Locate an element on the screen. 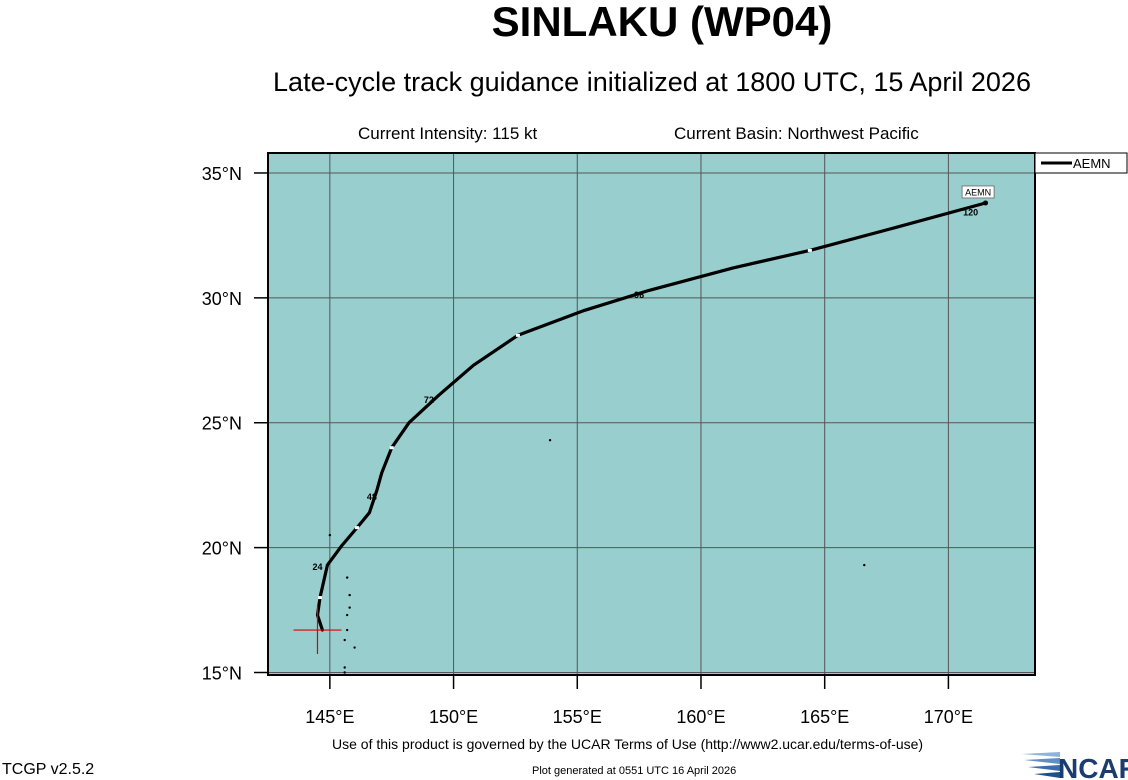 This screenshot has width=1128, height=780. legend: AEMN is located at coordinates (1081, 163).